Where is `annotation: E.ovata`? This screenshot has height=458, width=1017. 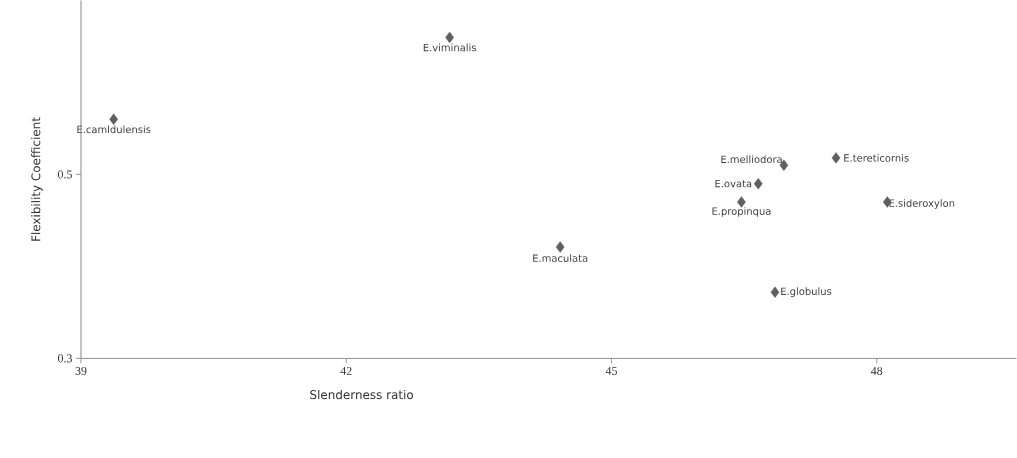
annotation: E.ovata is located at coordinates (733, 183).